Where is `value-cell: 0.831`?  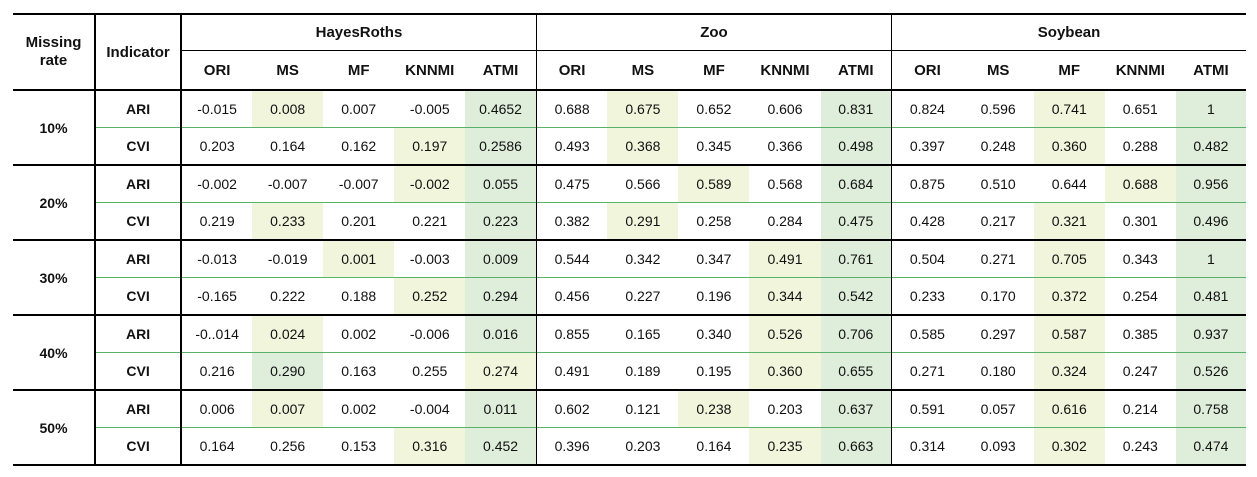
value-cell: 0.831 is located at coordinates (856, 109).